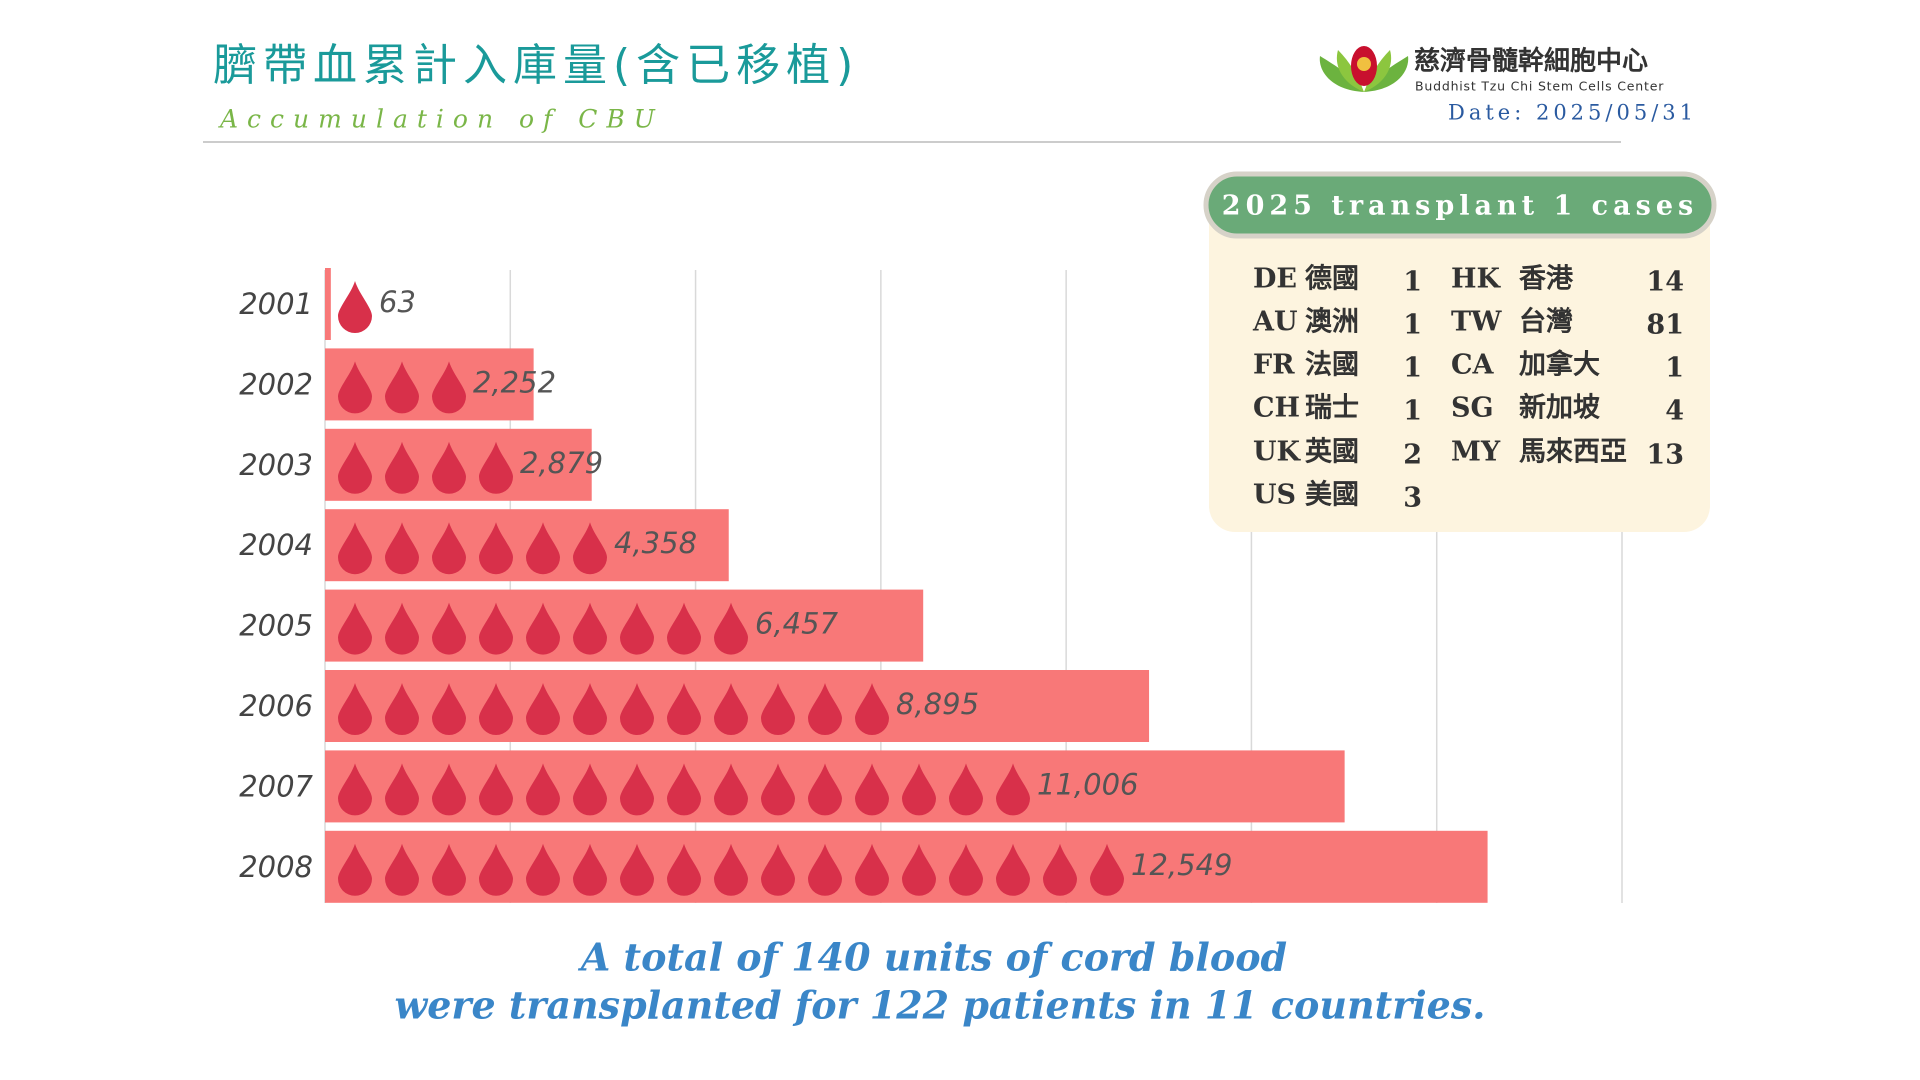 The width and height of the screenshot is (1920, 1080). I want to click on data-label: 2,879, so click(561, 463).